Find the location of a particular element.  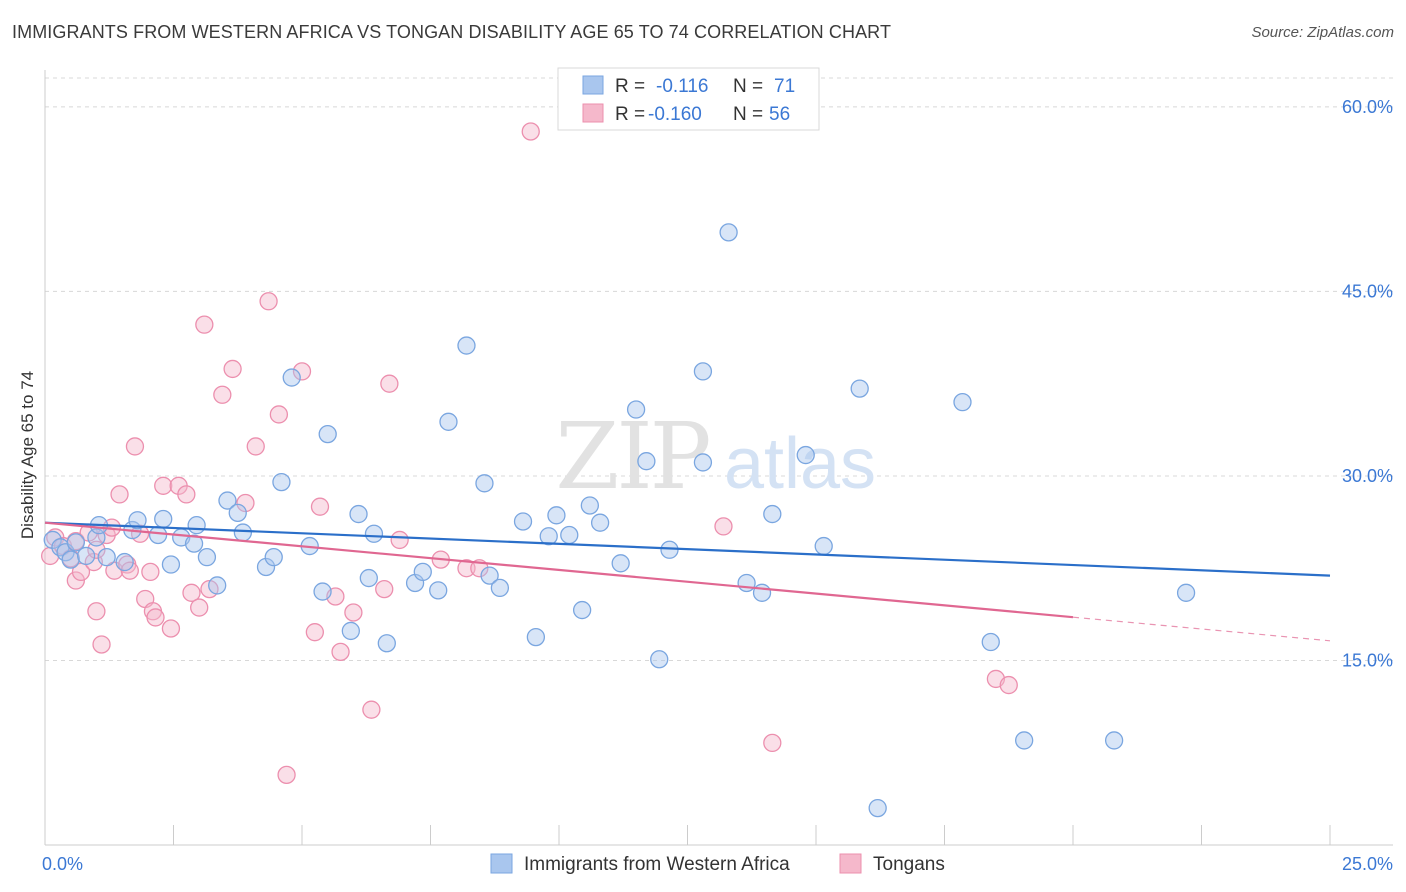

legend-label-tongans: Tongans is located at coordinates (909, 864).